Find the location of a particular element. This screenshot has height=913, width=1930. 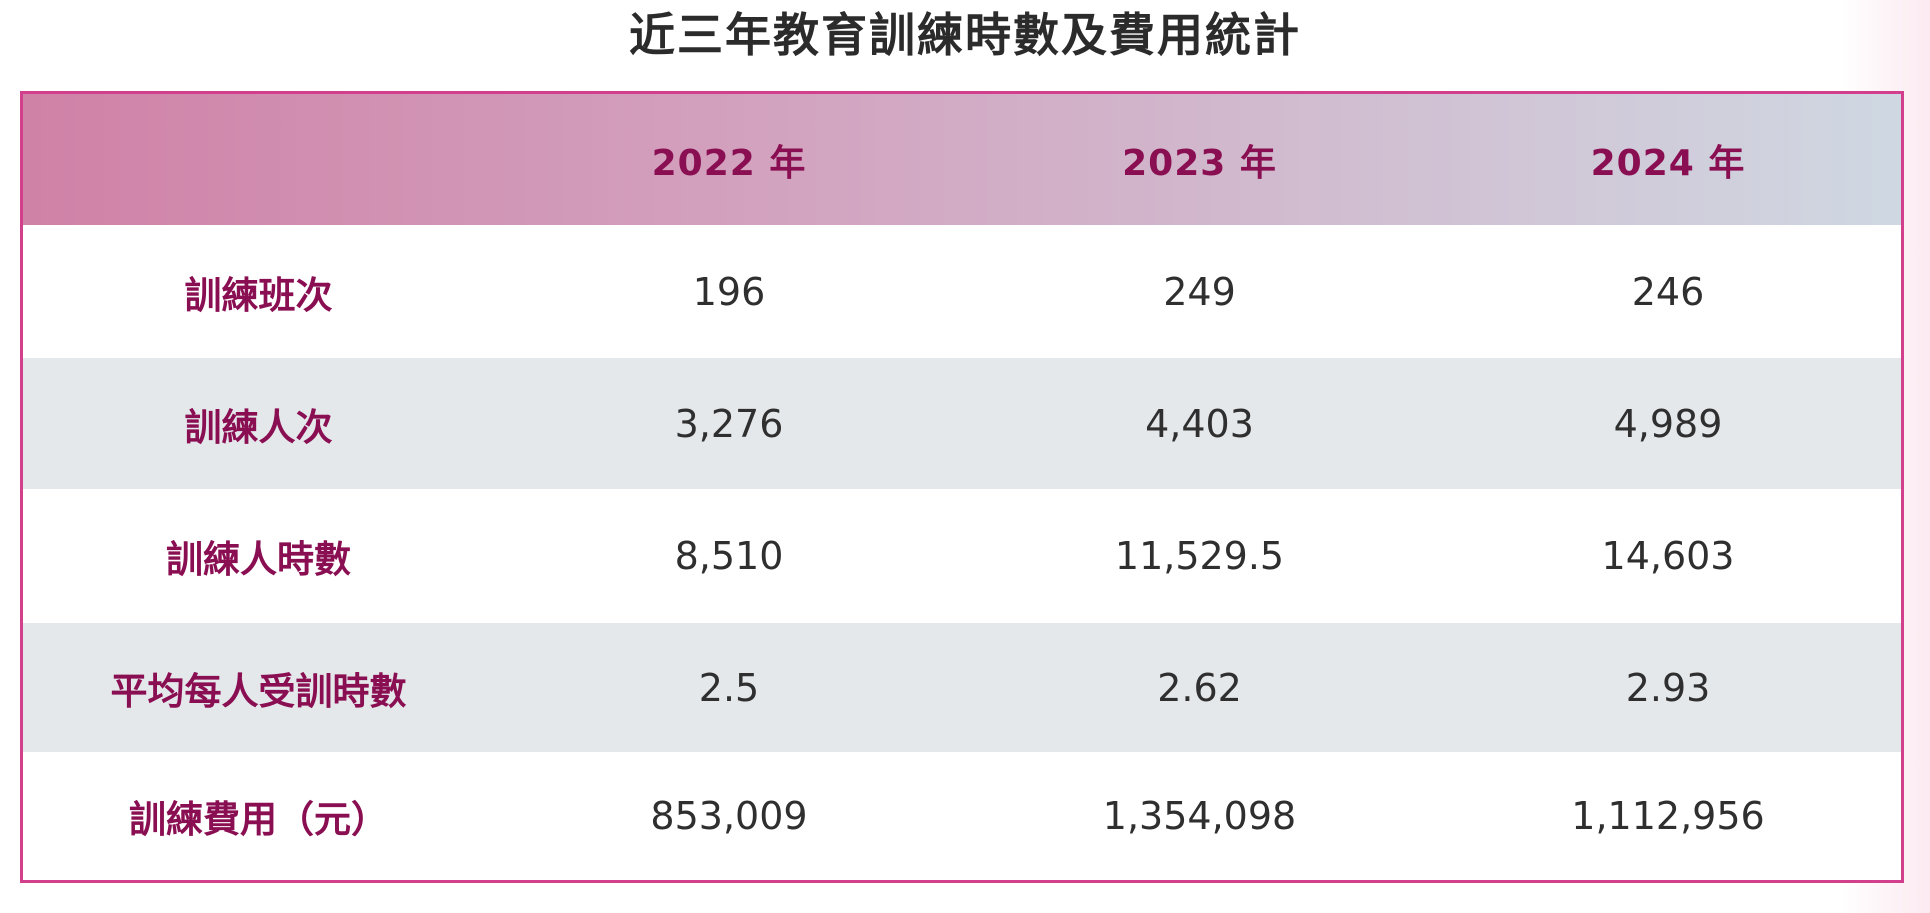

page-title: 近三年教育訓練時數及費用統計 is located at coordinates (965, 35).